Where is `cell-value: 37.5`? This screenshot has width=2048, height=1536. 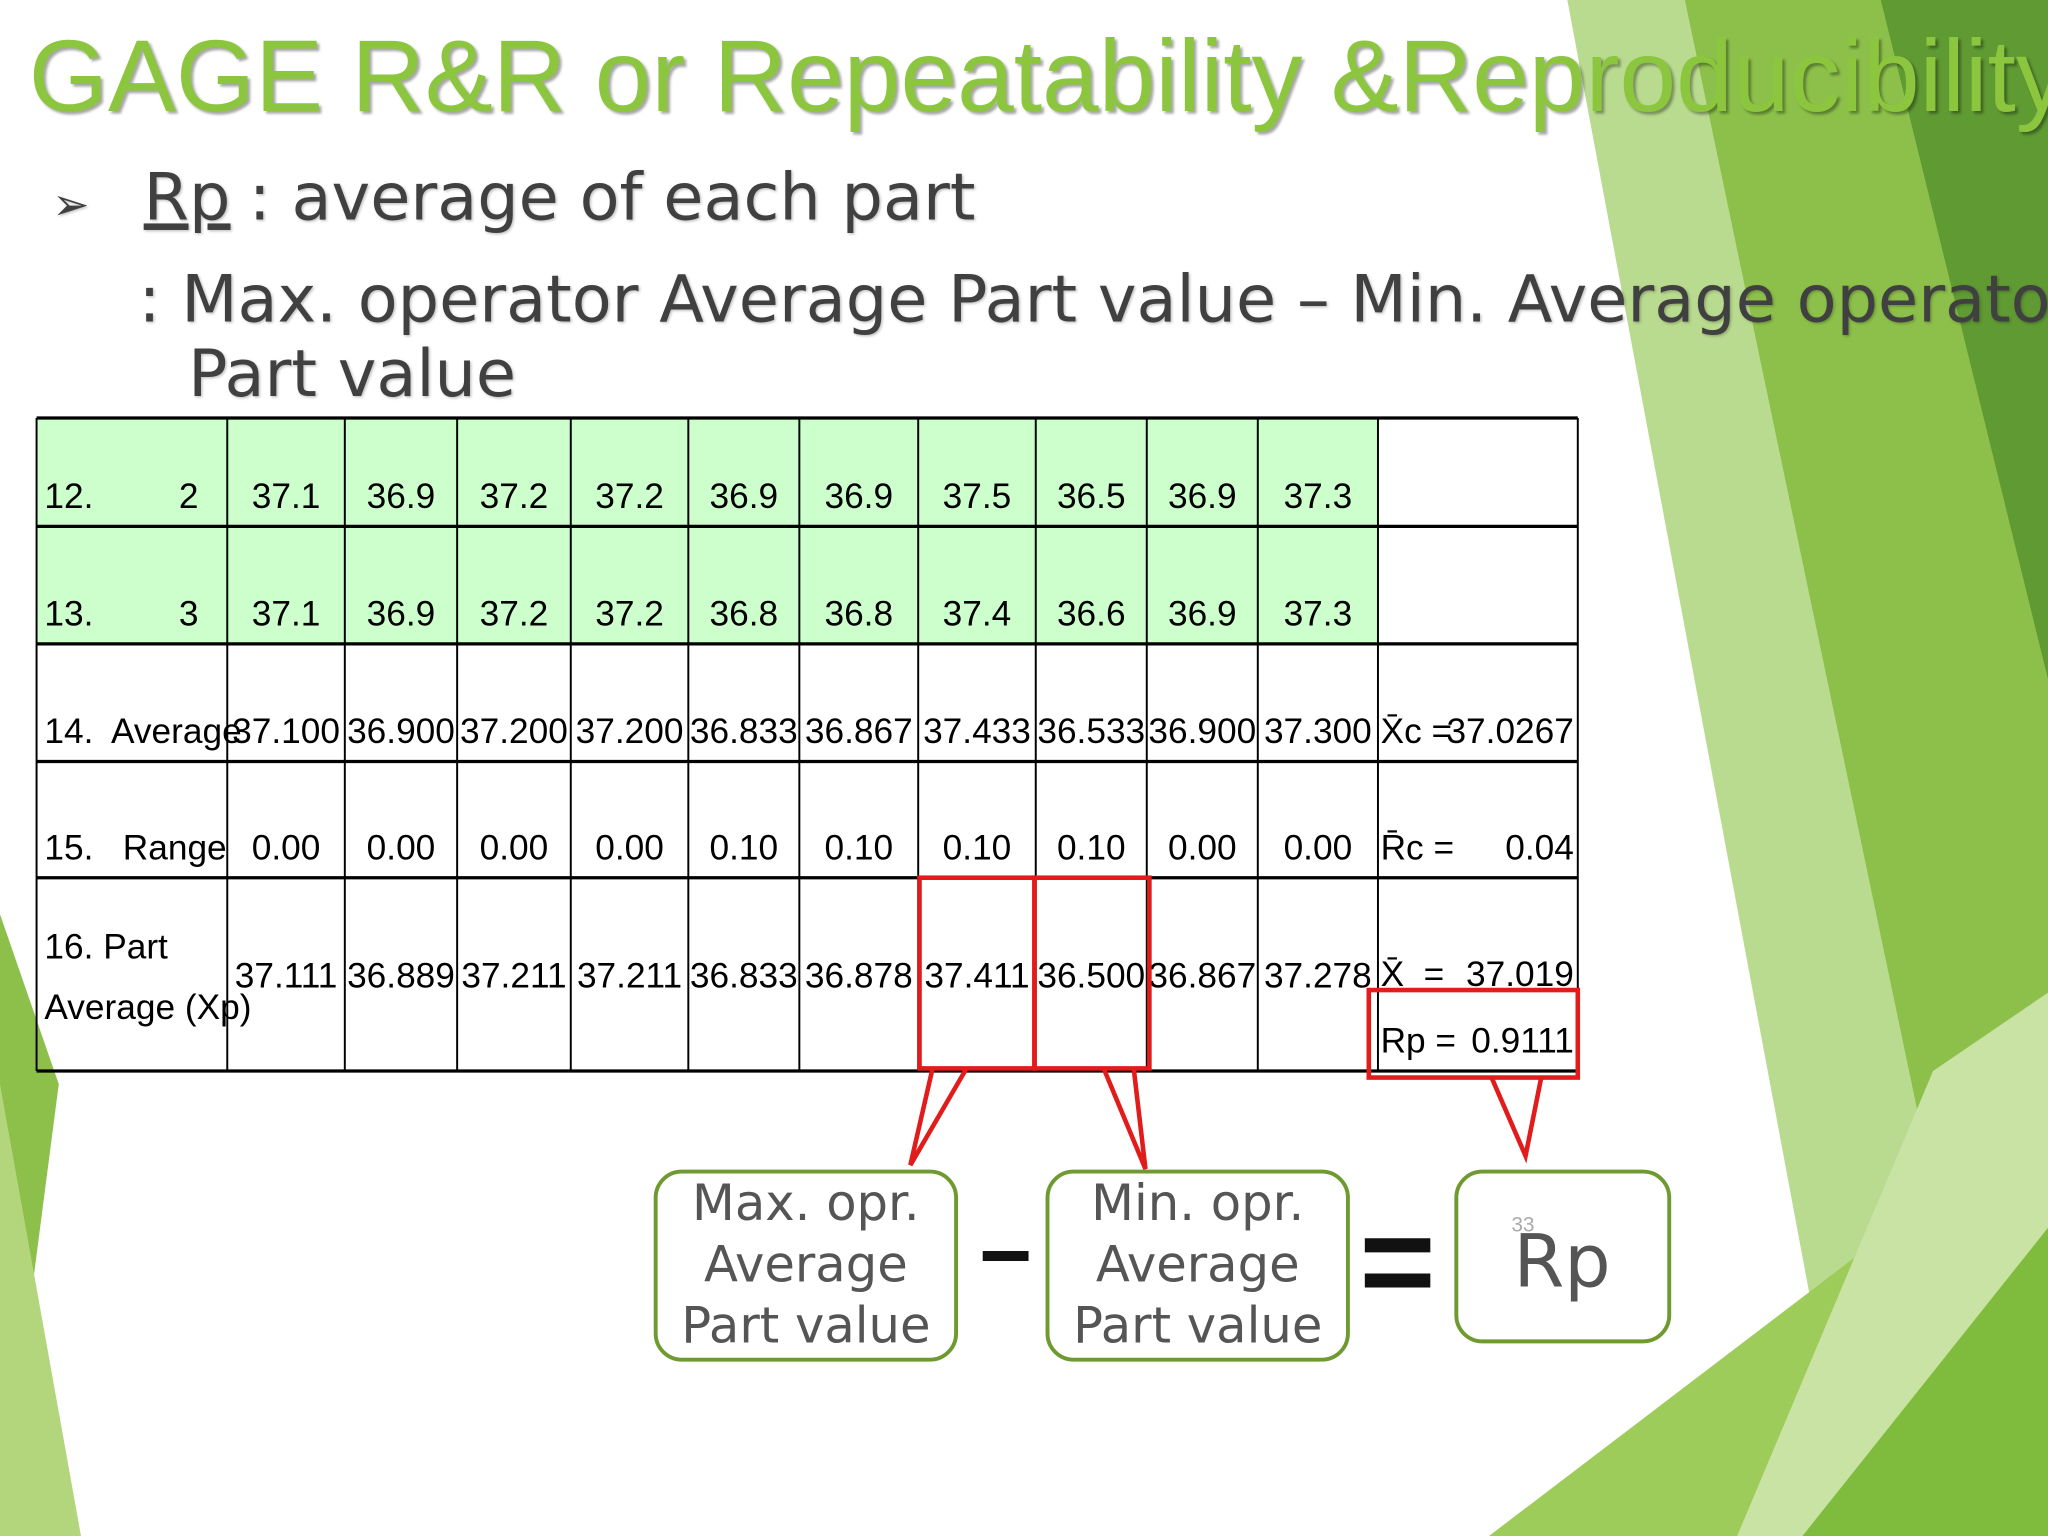 cell-value: 37.5 is located at coordinates (977, 496).